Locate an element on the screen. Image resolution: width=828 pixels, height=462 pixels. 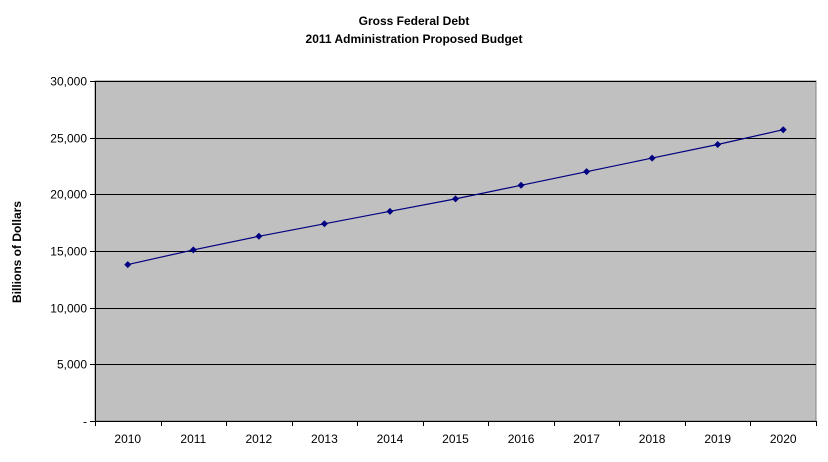
data-point-2016 is located at coordinates (521, 185).